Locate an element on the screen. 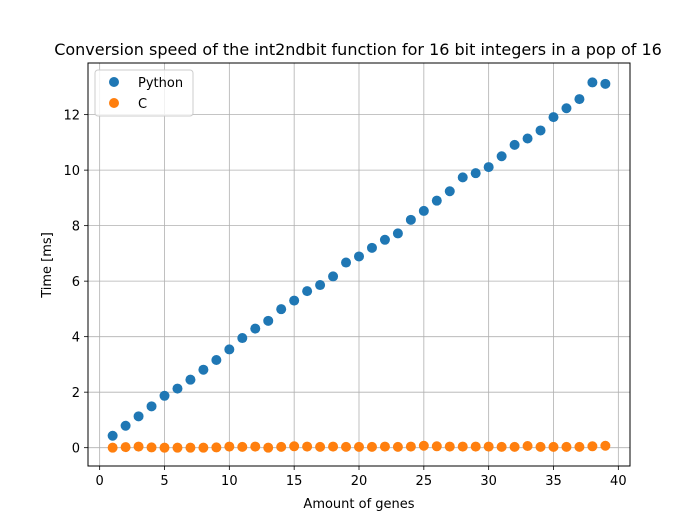 This screenshot has width=700, height=525. y-tick-label: 8 is located at coordinates (76, 227).